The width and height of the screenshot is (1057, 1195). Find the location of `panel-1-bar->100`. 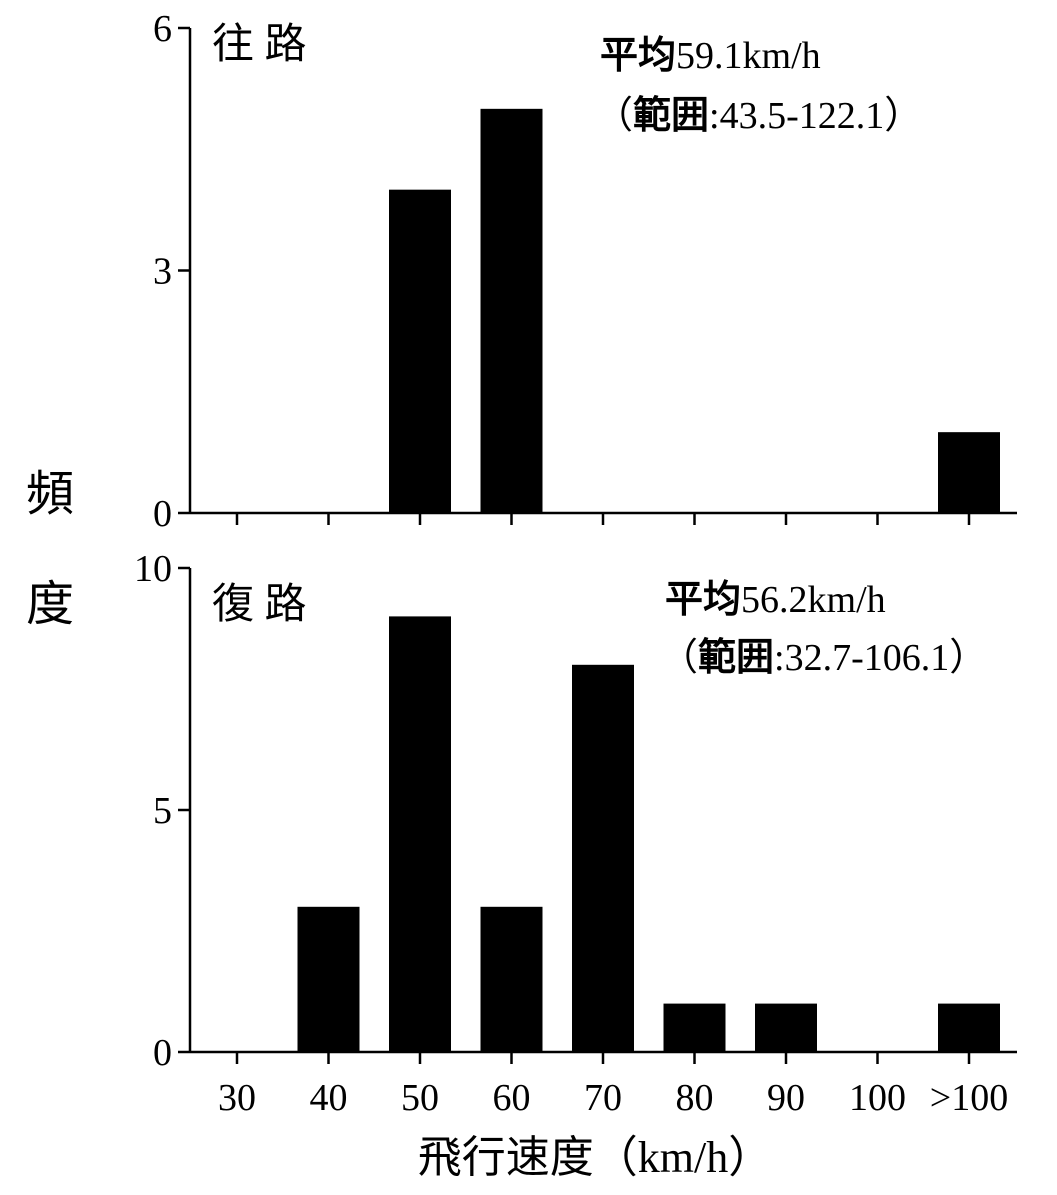

panel-1-bar->100 is located at coordinates (969, 472).